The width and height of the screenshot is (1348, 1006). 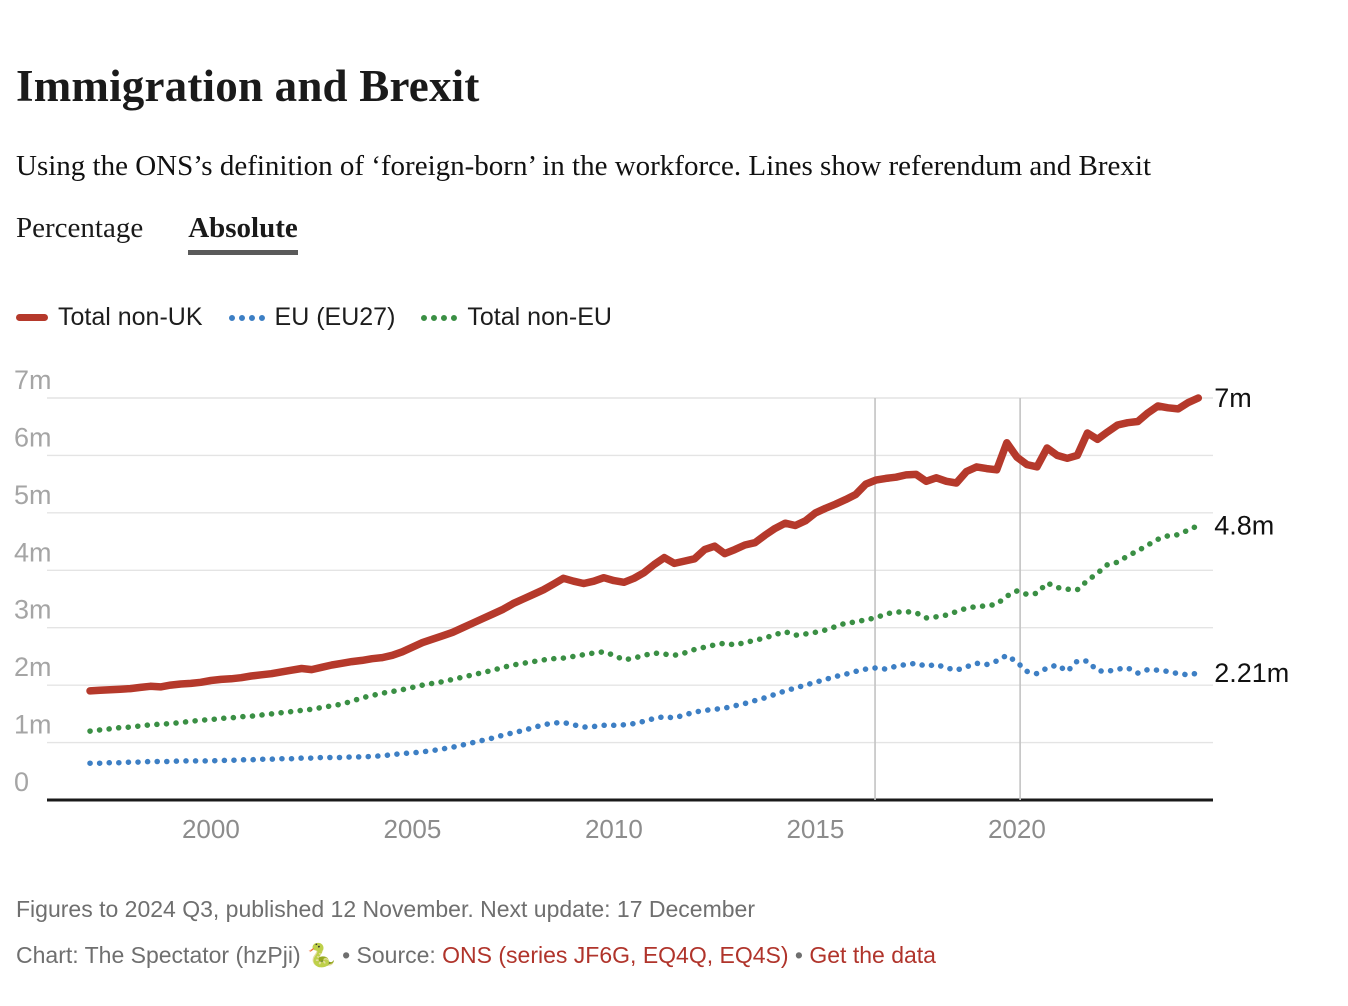 What do you see at coordinates (33, 437) in the screenshot?
I see `y-tick-label: 6m` at bounding box center [33, 437].